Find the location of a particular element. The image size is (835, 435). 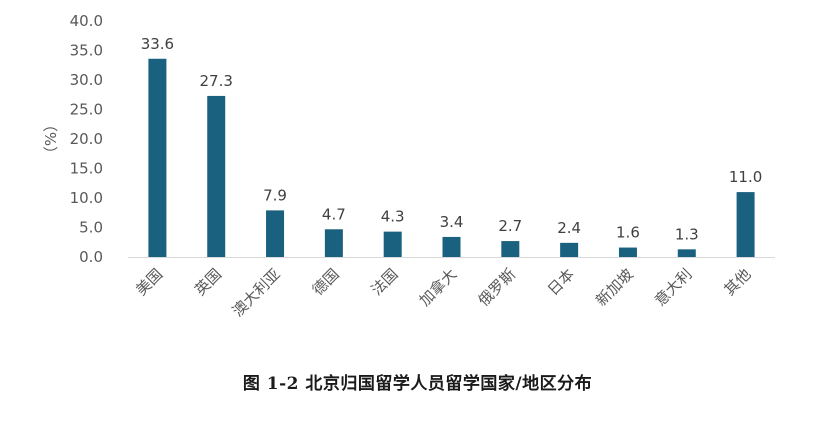

category-labels: 美国 英国 澳大利亚 德国 法国 加拿大 俄罗斯 日本 新加坡 意大利 其他 is located at coordinates (443, 292).